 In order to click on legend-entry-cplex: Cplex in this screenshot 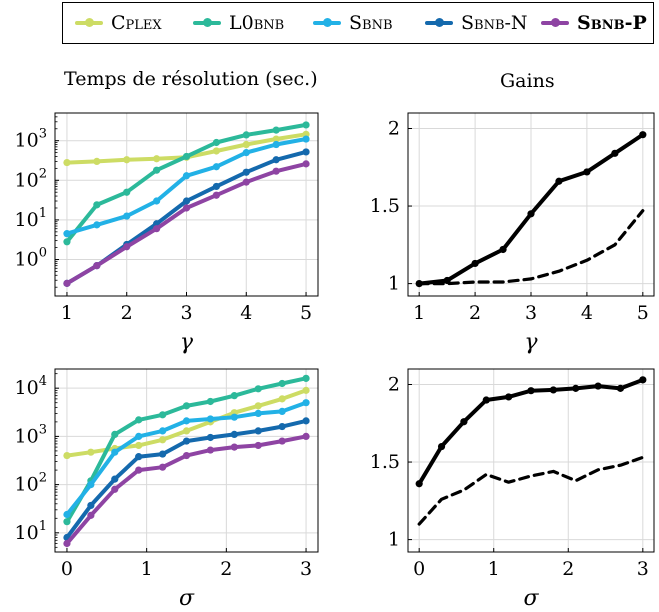, I will do `click(118, 23)`.